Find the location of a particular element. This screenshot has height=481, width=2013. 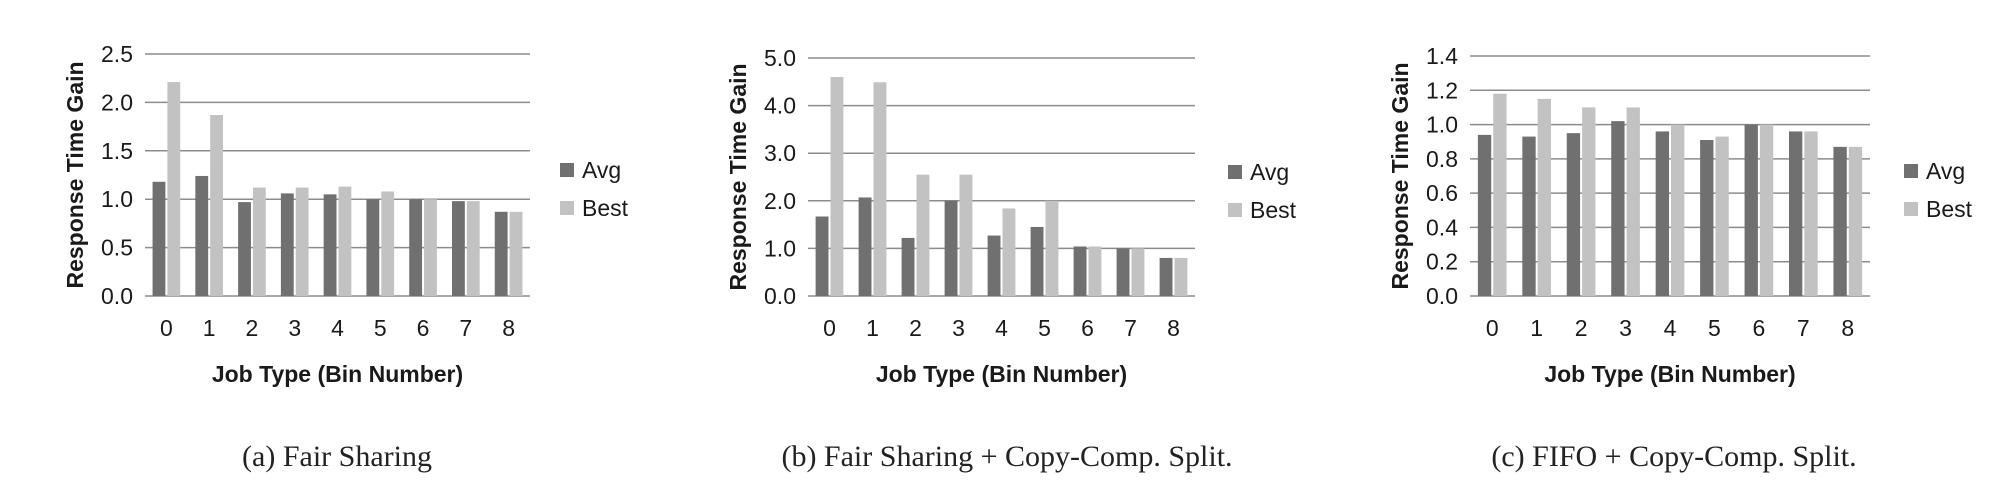

caption-b: (b) Fair Sharing + Copy-Comp. Split. is located at coordinates (1007, 456).